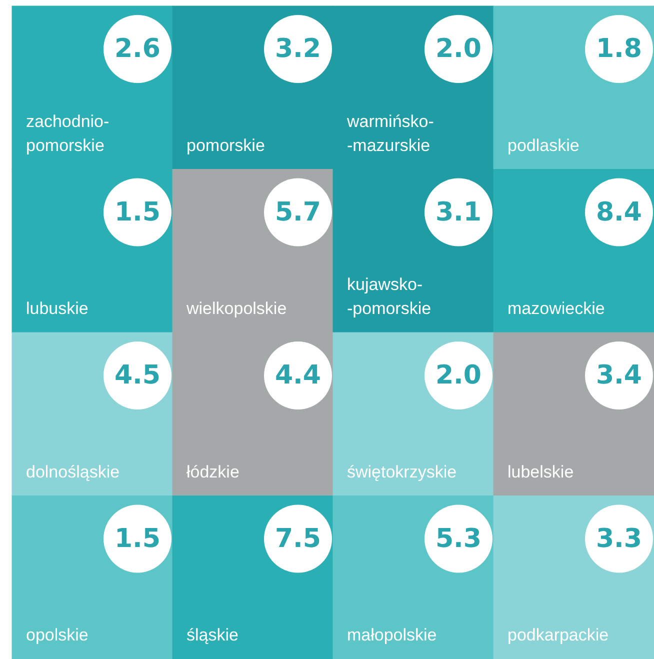 Image resolution: width=654 pixels, height=659 pixels. Describe the element at coordinates (236, 308) in the screenshot. I see `annotation: wielkopolskie` at that location.